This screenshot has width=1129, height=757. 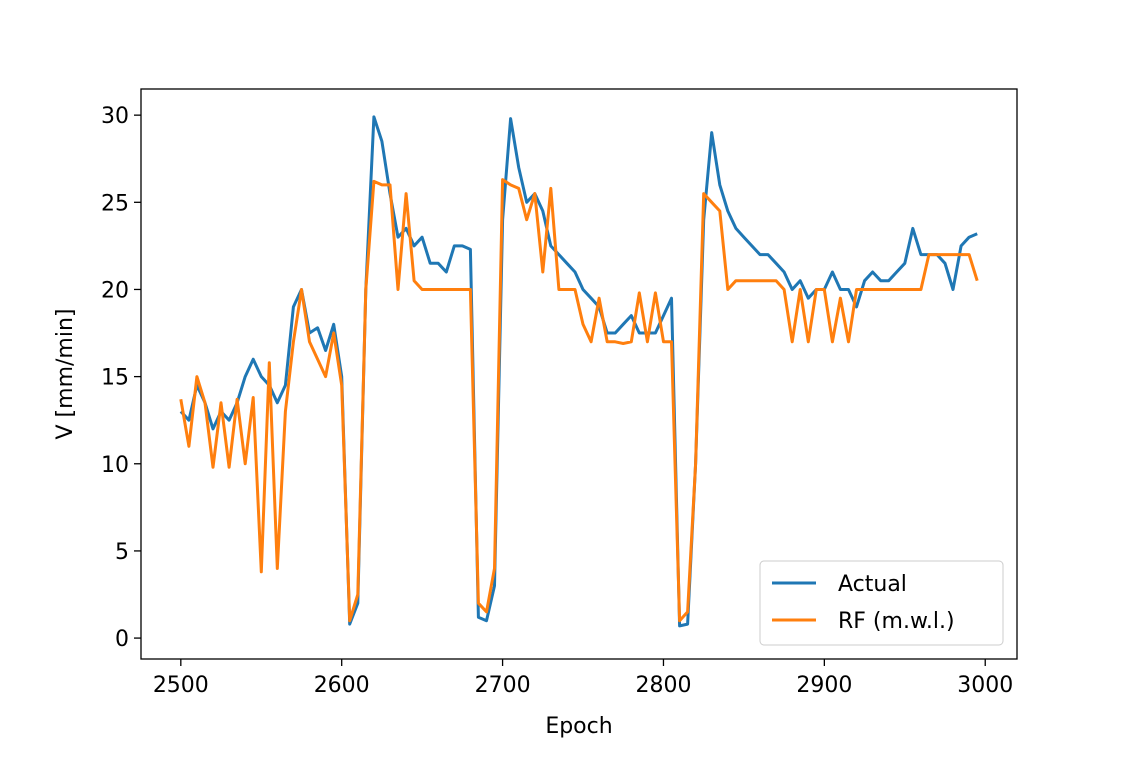 I want to click on x-tick-label: 2700, so click(x=503, y=685).